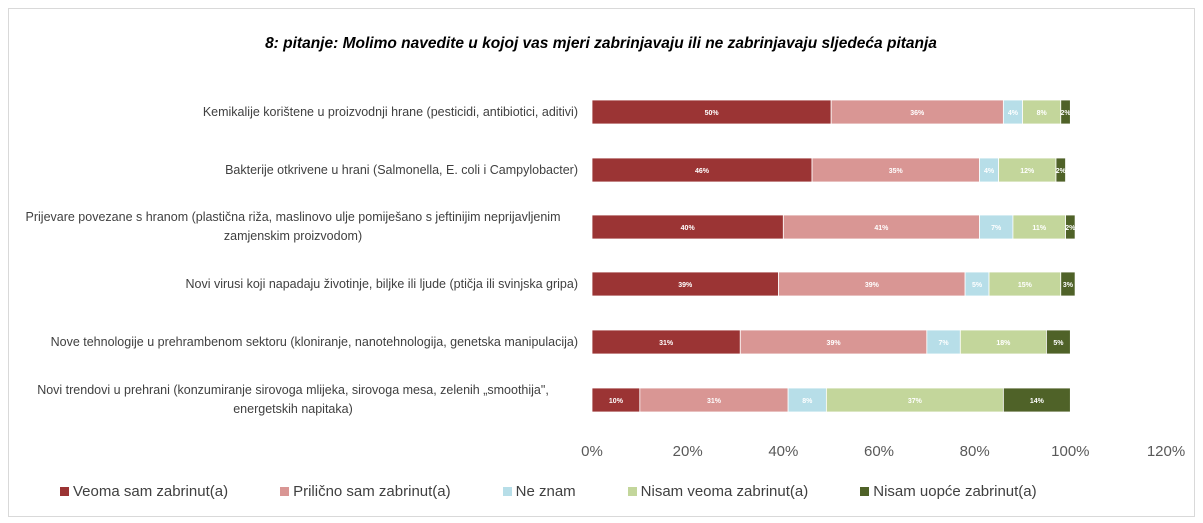 Image resolution: width=1203 pixels, height=523 pixels. I want to click on data-label: 11%, so click(1039, 228).